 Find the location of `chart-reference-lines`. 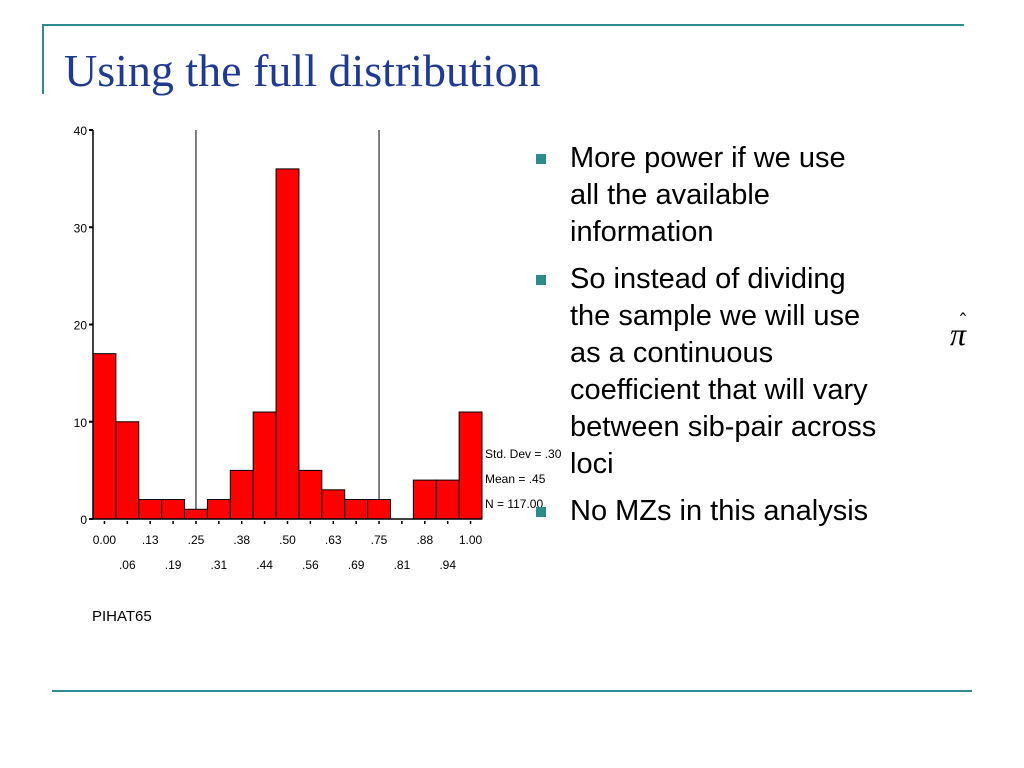

chart-reference-lines is located at coordinates (287, 324).